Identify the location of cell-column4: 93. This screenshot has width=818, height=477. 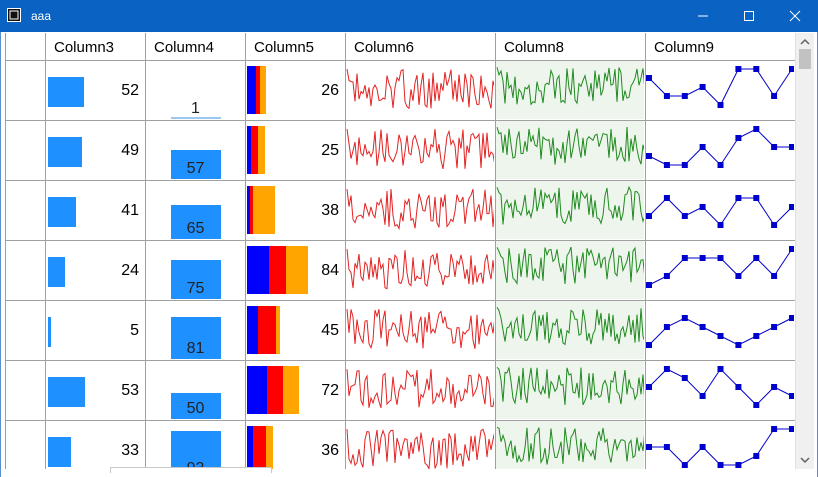
(196, 445).